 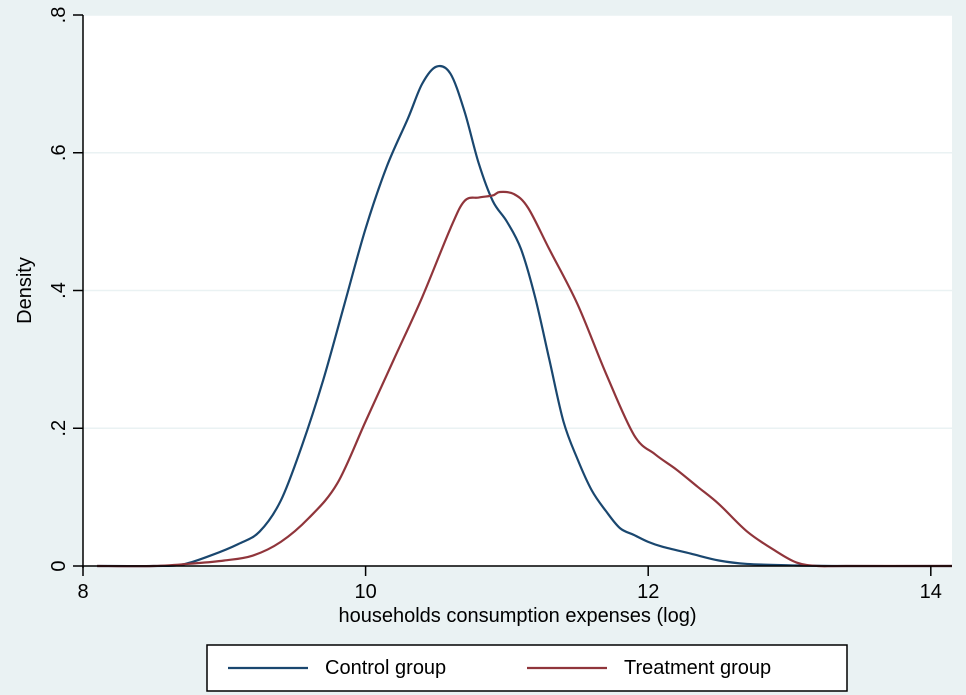 I want to click on x-tick-label-0: 8, so click(x=82, y=592).